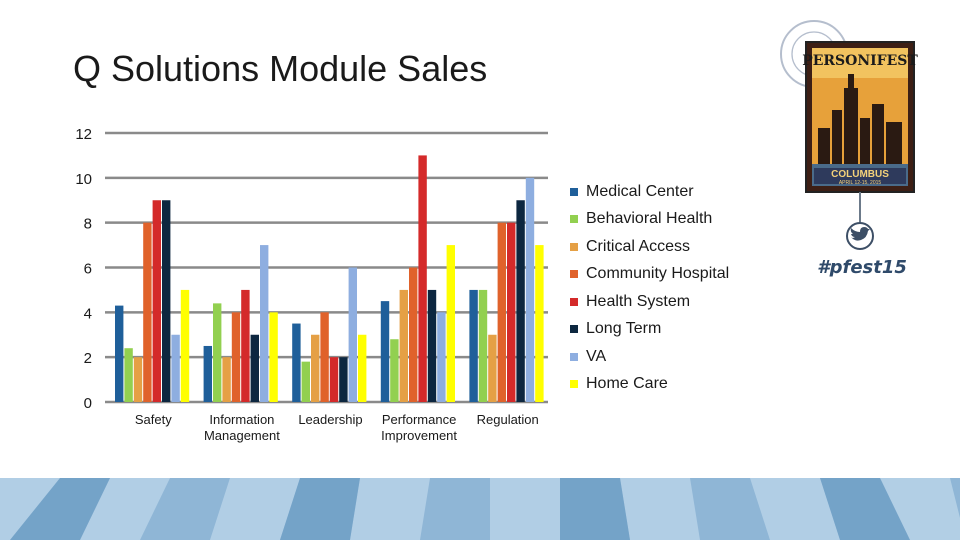  Describe the element at coordinates (638, 301) in the screenshot. I see `legend-label: Health System` at that location.